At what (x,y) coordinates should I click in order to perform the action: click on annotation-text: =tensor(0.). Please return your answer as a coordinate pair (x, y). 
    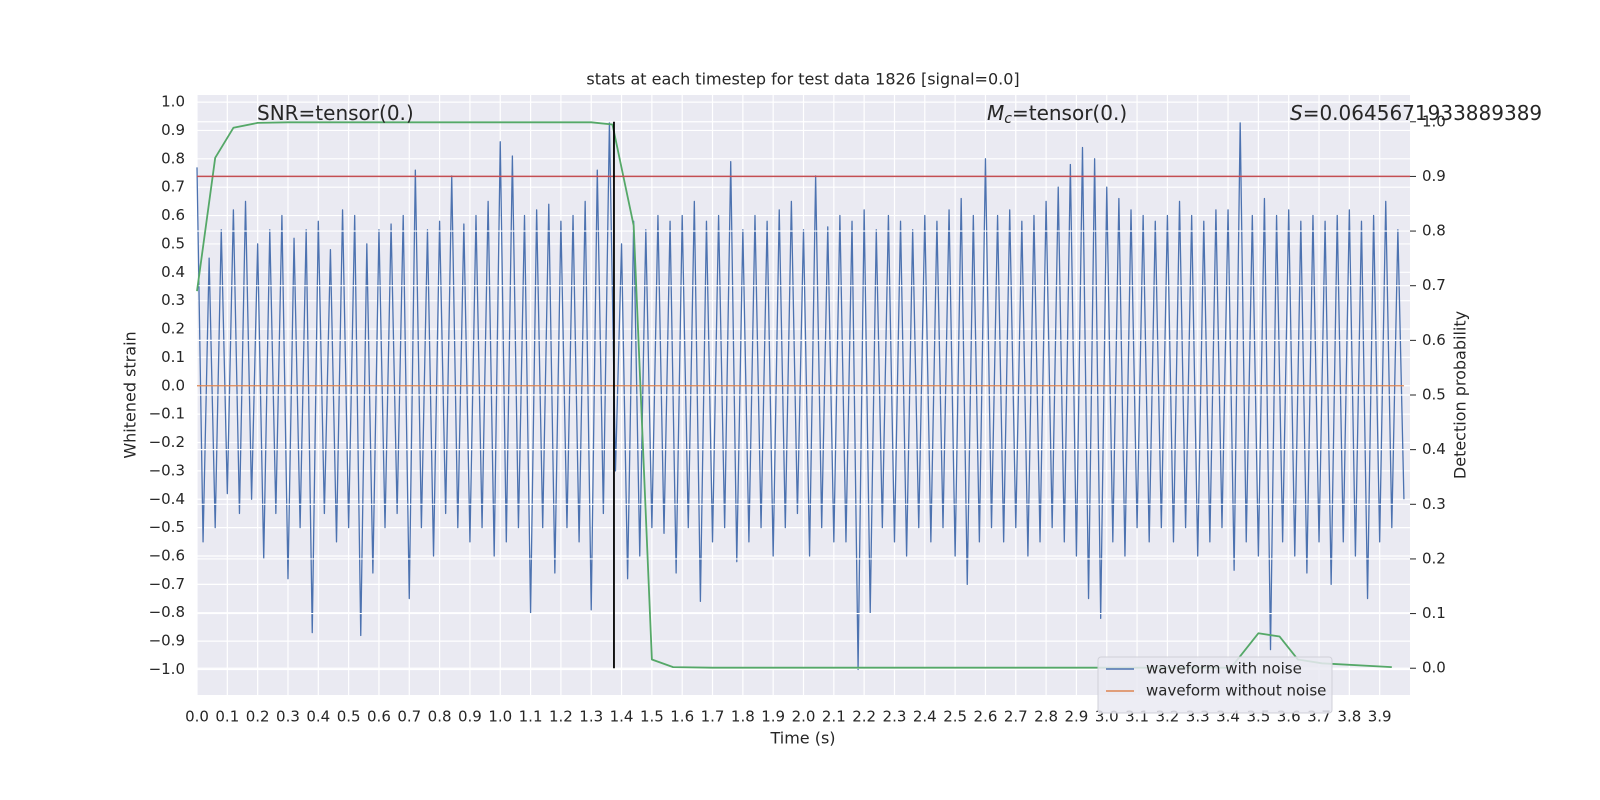
    Looking at the image, I should click on (1069, 113).